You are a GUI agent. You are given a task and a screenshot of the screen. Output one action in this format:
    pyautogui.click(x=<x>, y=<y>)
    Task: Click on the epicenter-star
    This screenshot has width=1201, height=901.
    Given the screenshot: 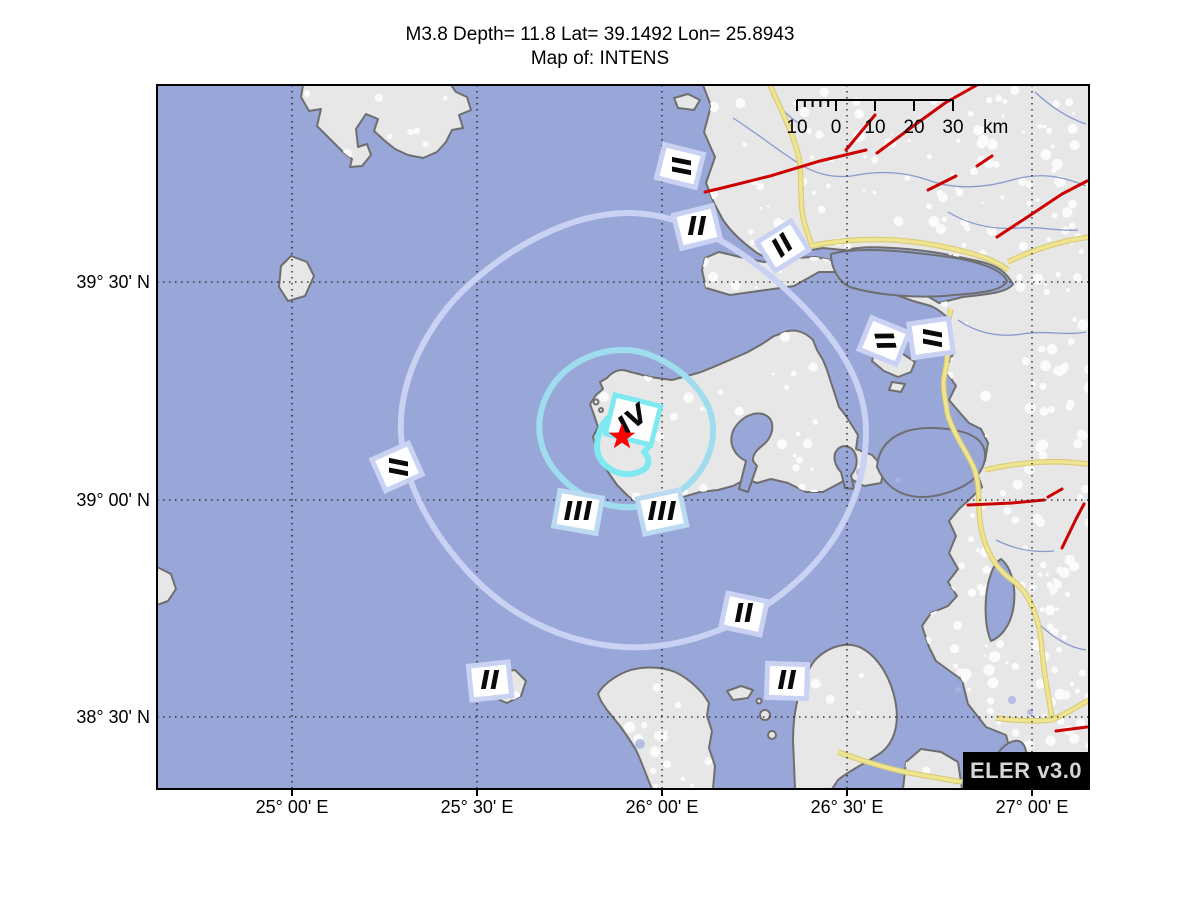 What is the action you would take?
    pyautogui.click(x=622, y=436)
    